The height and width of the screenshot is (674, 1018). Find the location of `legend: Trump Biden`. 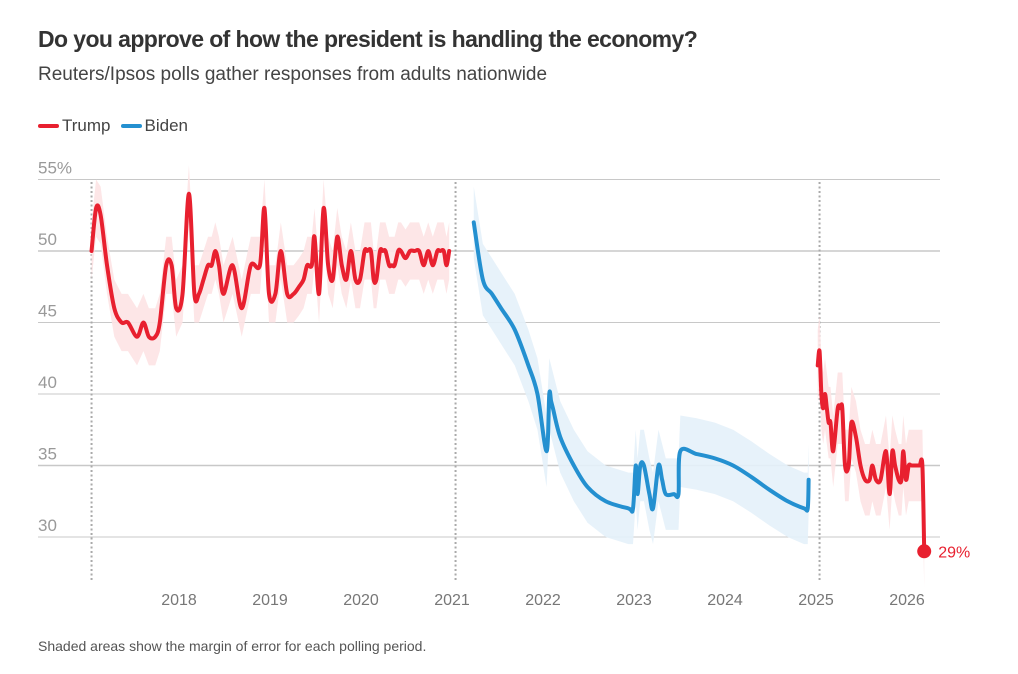

legend: Trump Biden is located at coordinates (118, 126).